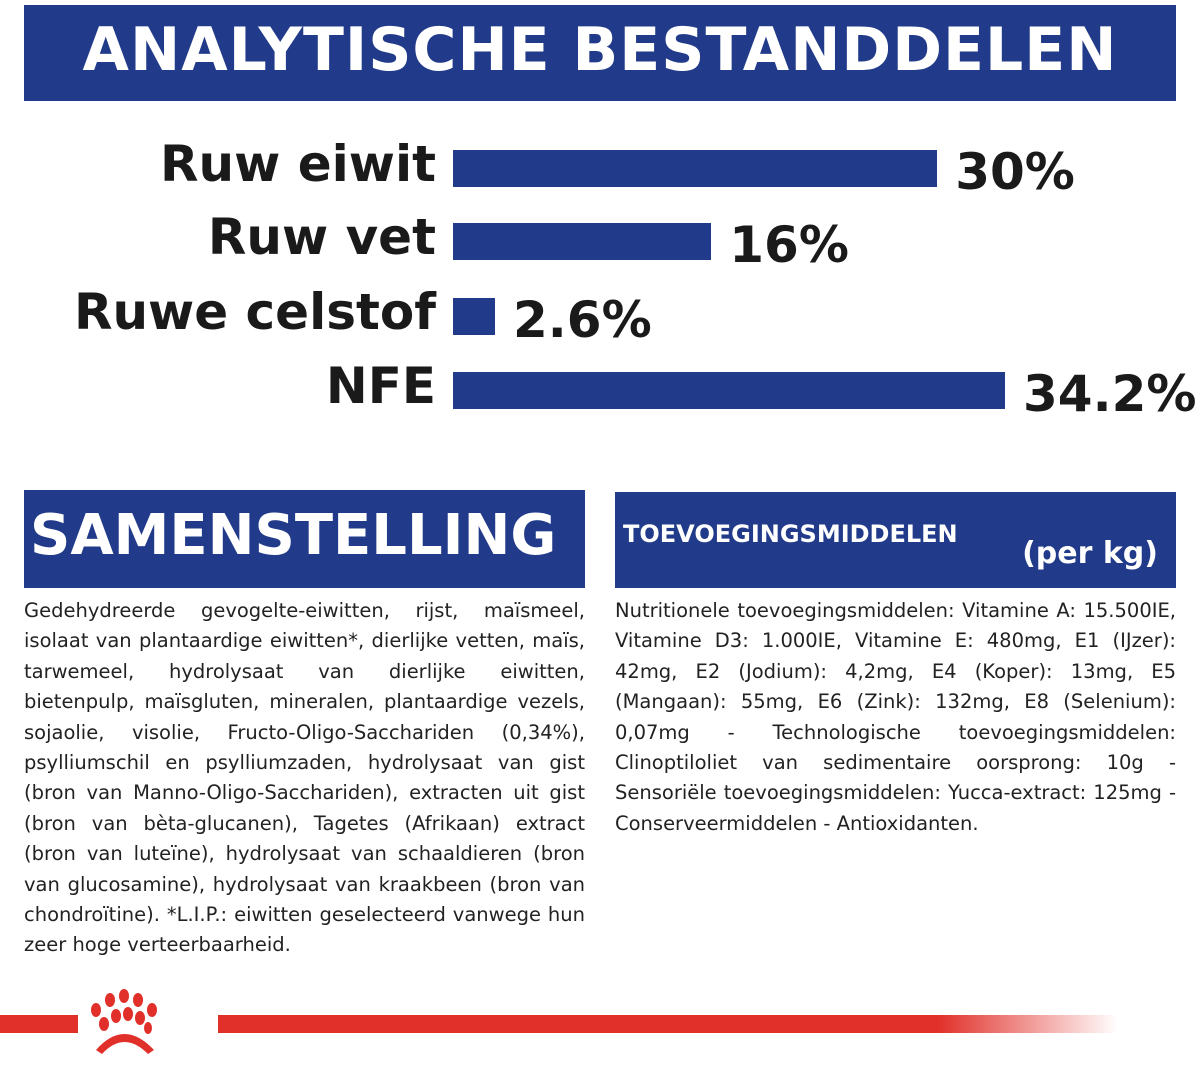 This screenshot has height=1066, width=1200. Describe the element at coordinates (582, 320) in the screenshot. I see `bar-value-label: 2.6%` at that location.